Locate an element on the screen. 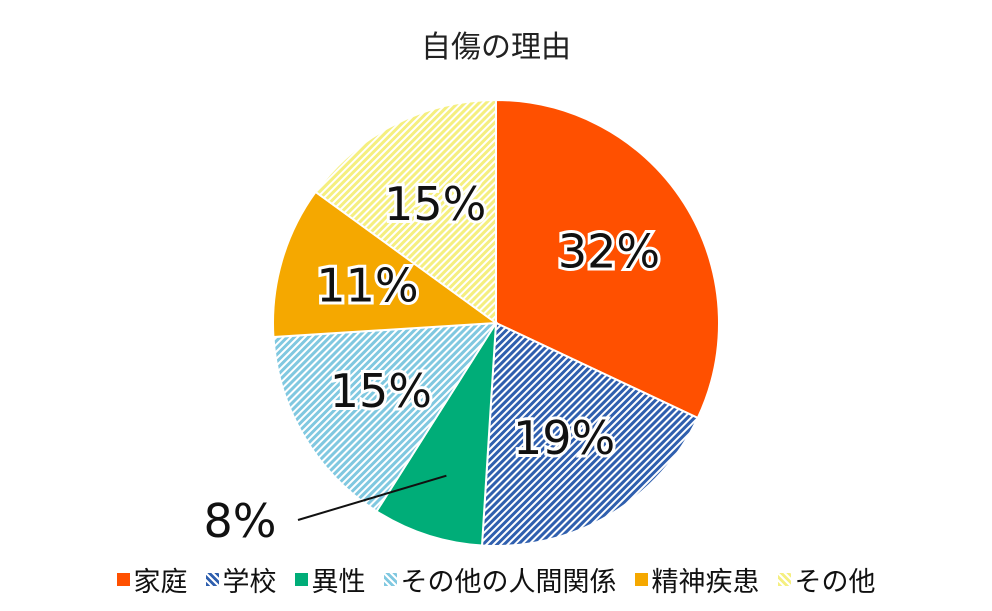  leader-line is located at coordinates (372, 497).